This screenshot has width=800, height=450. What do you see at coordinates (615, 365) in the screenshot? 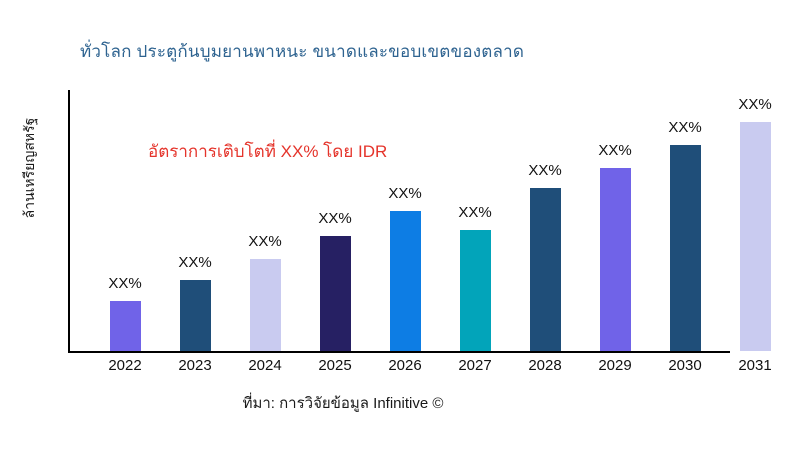
I see `x-tick-label-2029: 2029` at bounding box center [615, 365].